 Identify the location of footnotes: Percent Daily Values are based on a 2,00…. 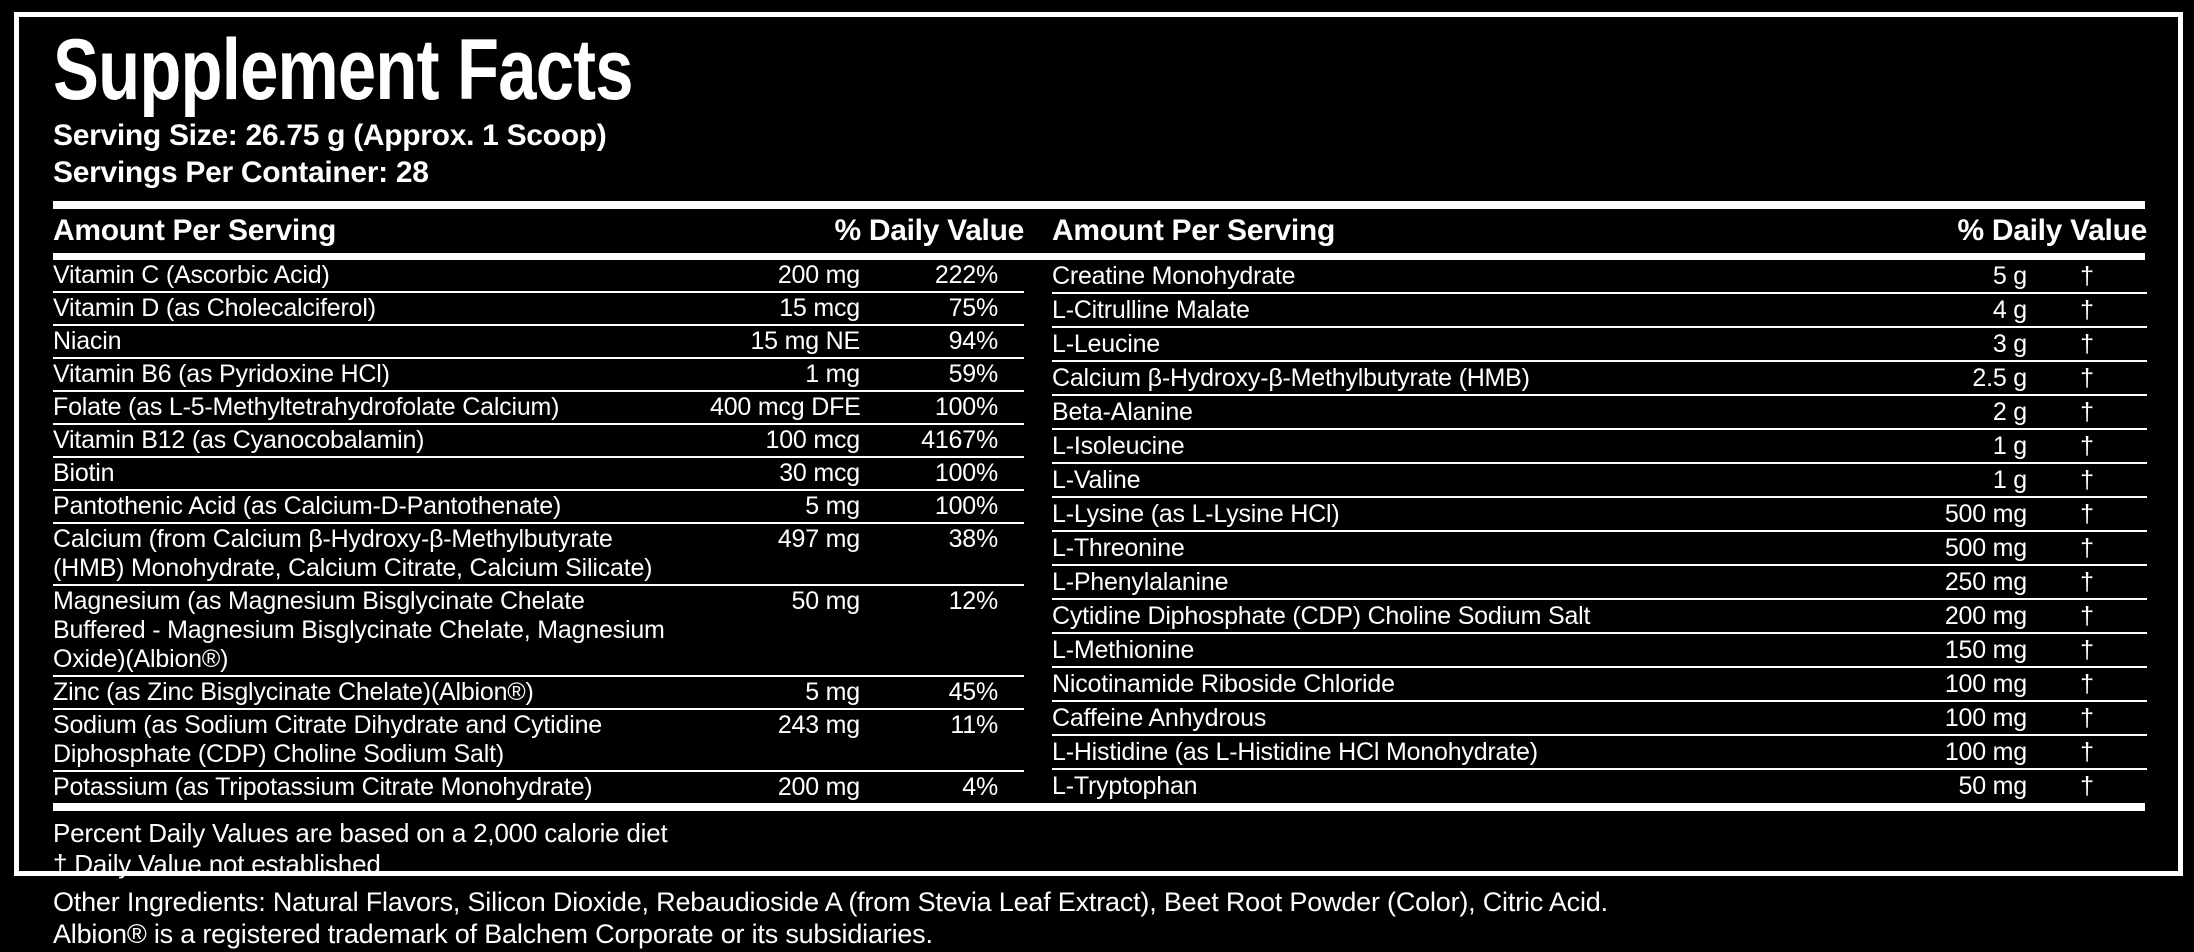
(1099, 845).